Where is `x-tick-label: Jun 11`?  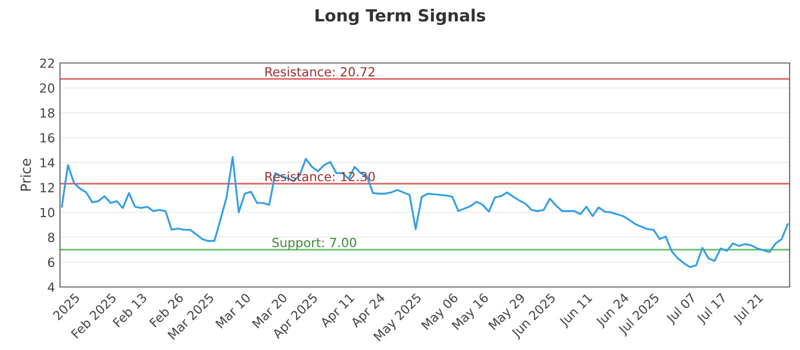 x-tick-label: Jun 11 is located at coordinates (576, 310).